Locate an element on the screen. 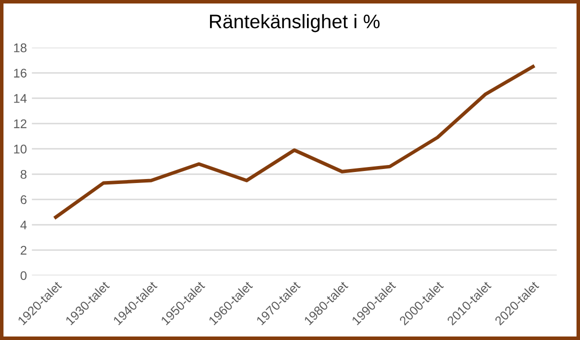 Image resolution: width=580 pixels, height=340 pixels. chart-title: Räntekänslighet i % is located at coordinates (295, 23).